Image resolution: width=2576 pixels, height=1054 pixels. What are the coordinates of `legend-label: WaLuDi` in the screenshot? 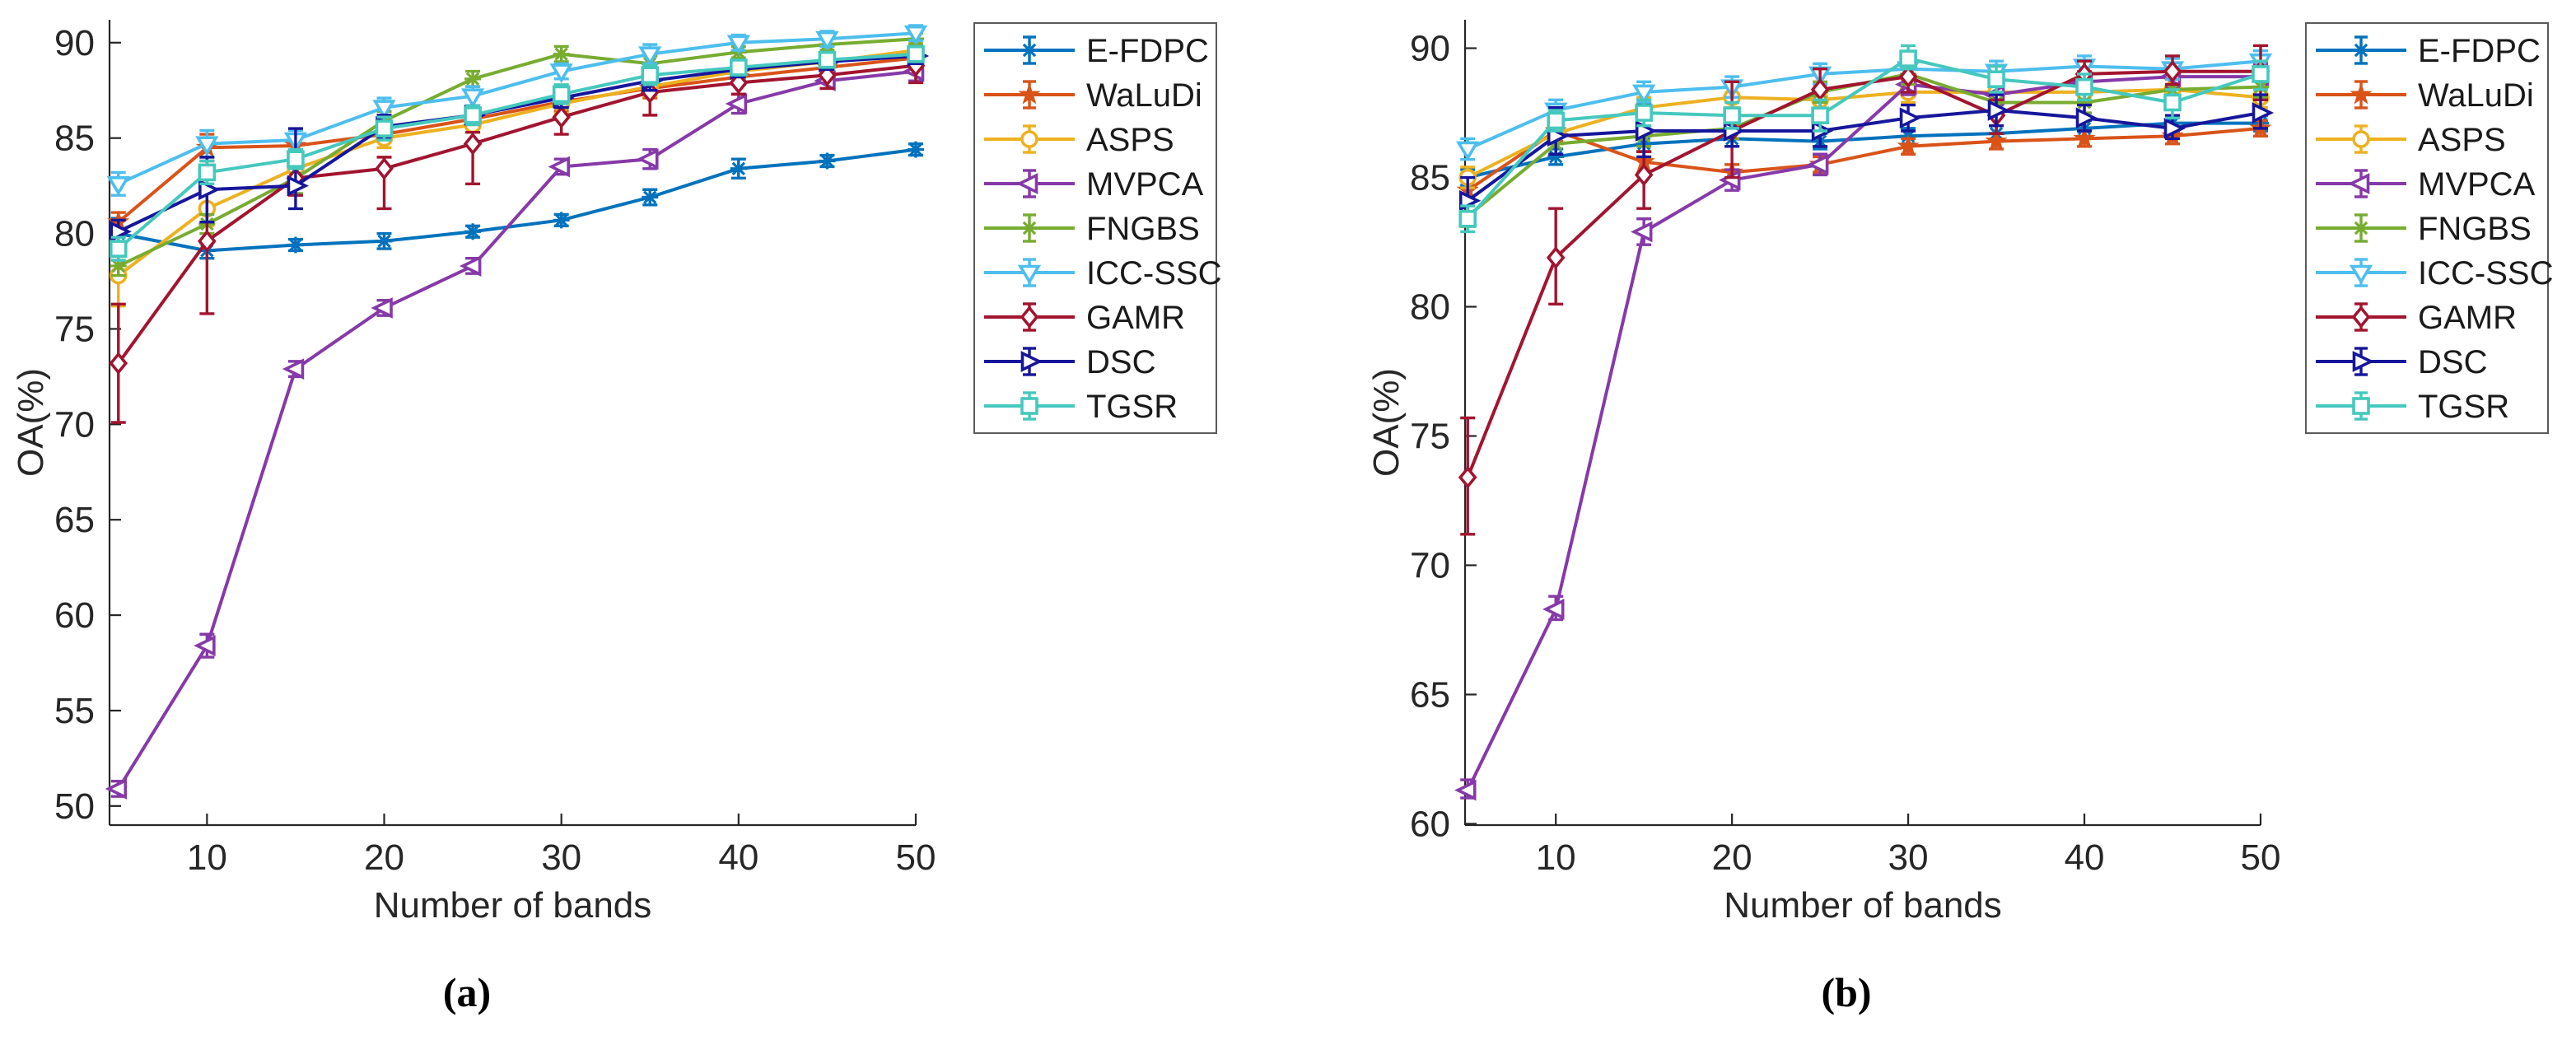 It's located at (1144, 95).